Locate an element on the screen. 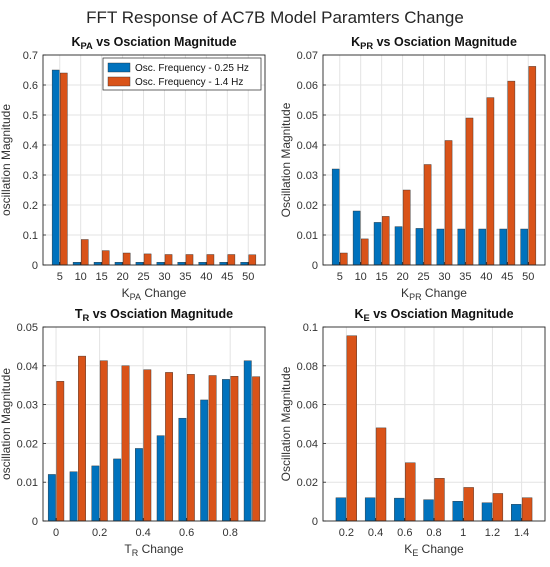  x-tick-label: 5 is located at coordinates (60, 277).